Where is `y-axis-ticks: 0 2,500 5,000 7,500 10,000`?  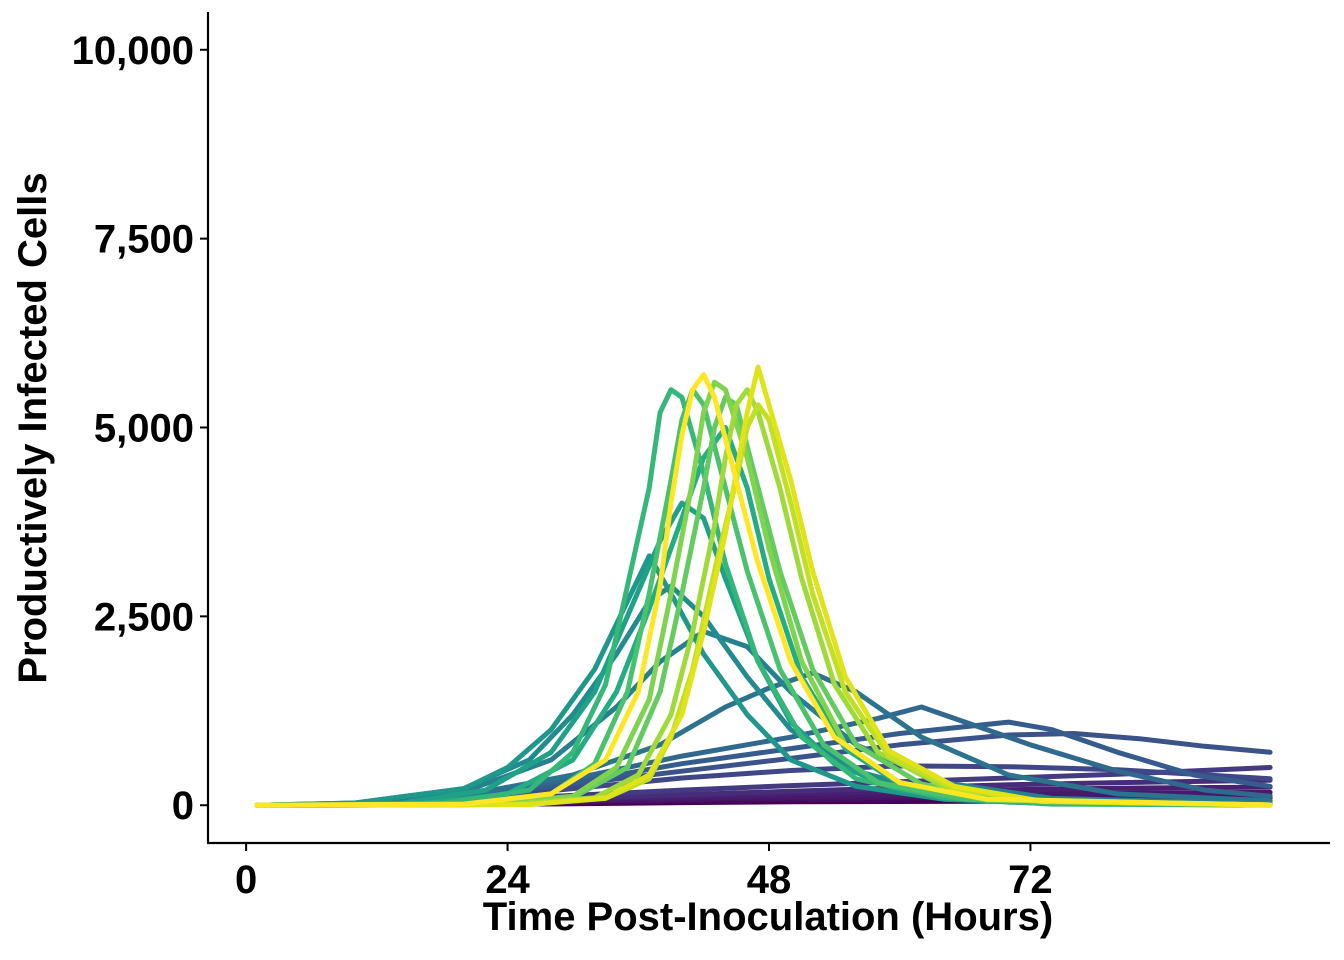
y-axis-ticks: 0 2,500 5,000 7,500 10,000 is located at coordinates (140, 428).